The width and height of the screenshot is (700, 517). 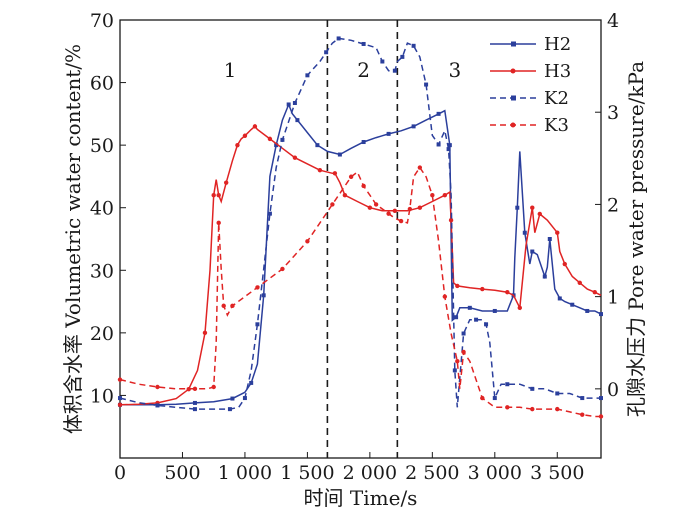 What do you see at coordinates (495, 473) in the screenshot?
I see `x-tick-label: 3 000` at bounding box center [495, 473].